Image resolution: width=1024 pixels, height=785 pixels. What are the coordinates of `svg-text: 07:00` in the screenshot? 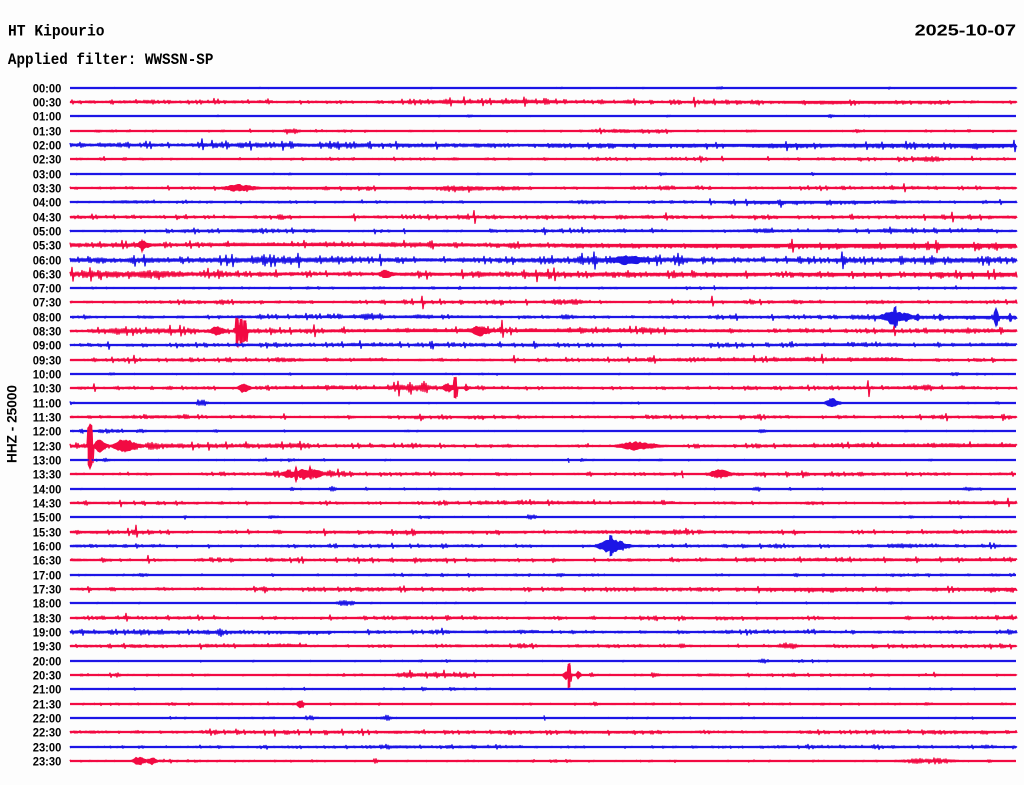 It's located at (47, 289).